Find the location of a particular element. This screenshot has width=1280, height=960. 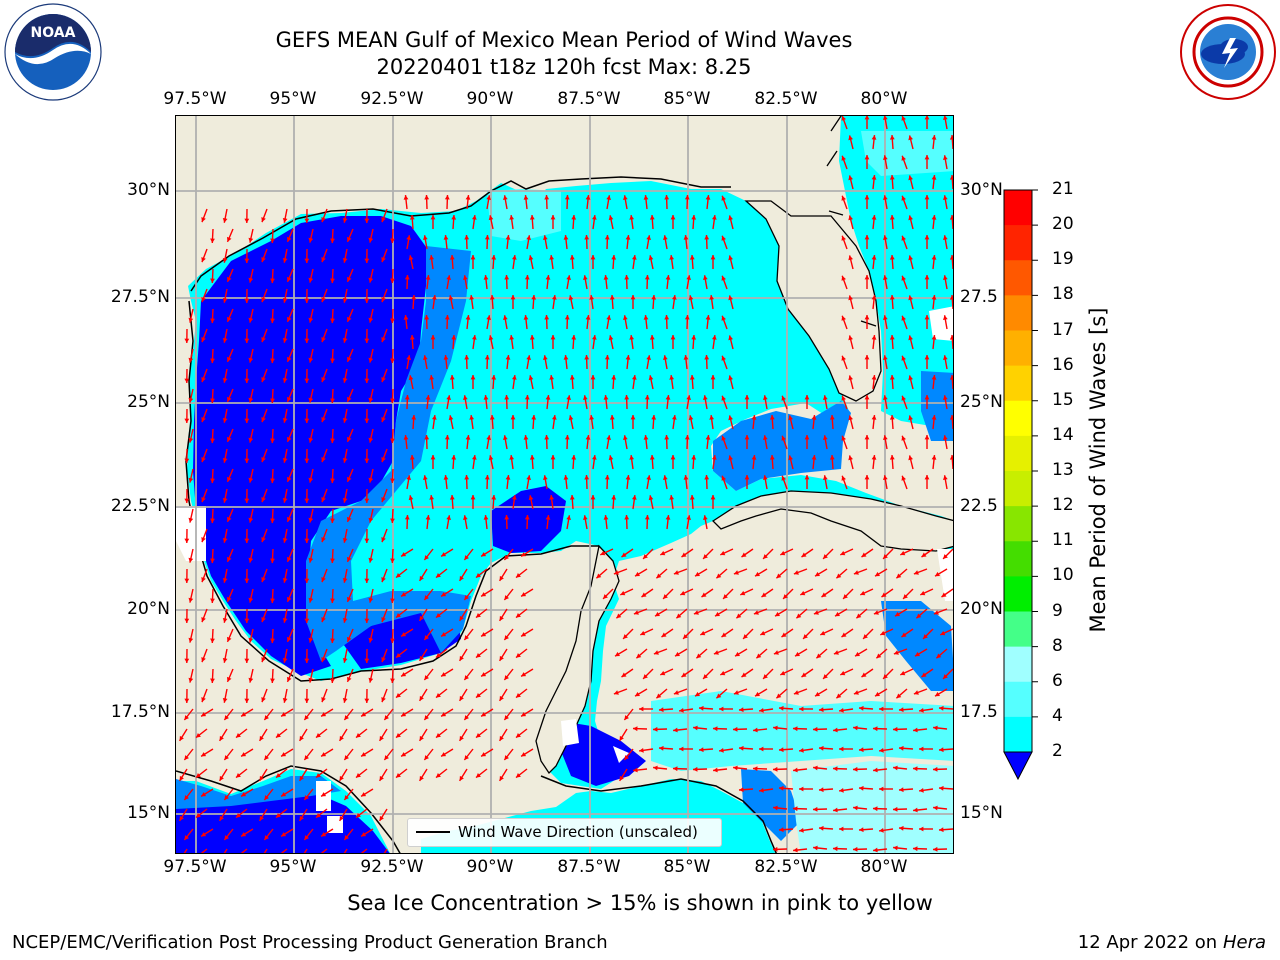

lat-label-left: 30°N is located at coordinates (148, 190).